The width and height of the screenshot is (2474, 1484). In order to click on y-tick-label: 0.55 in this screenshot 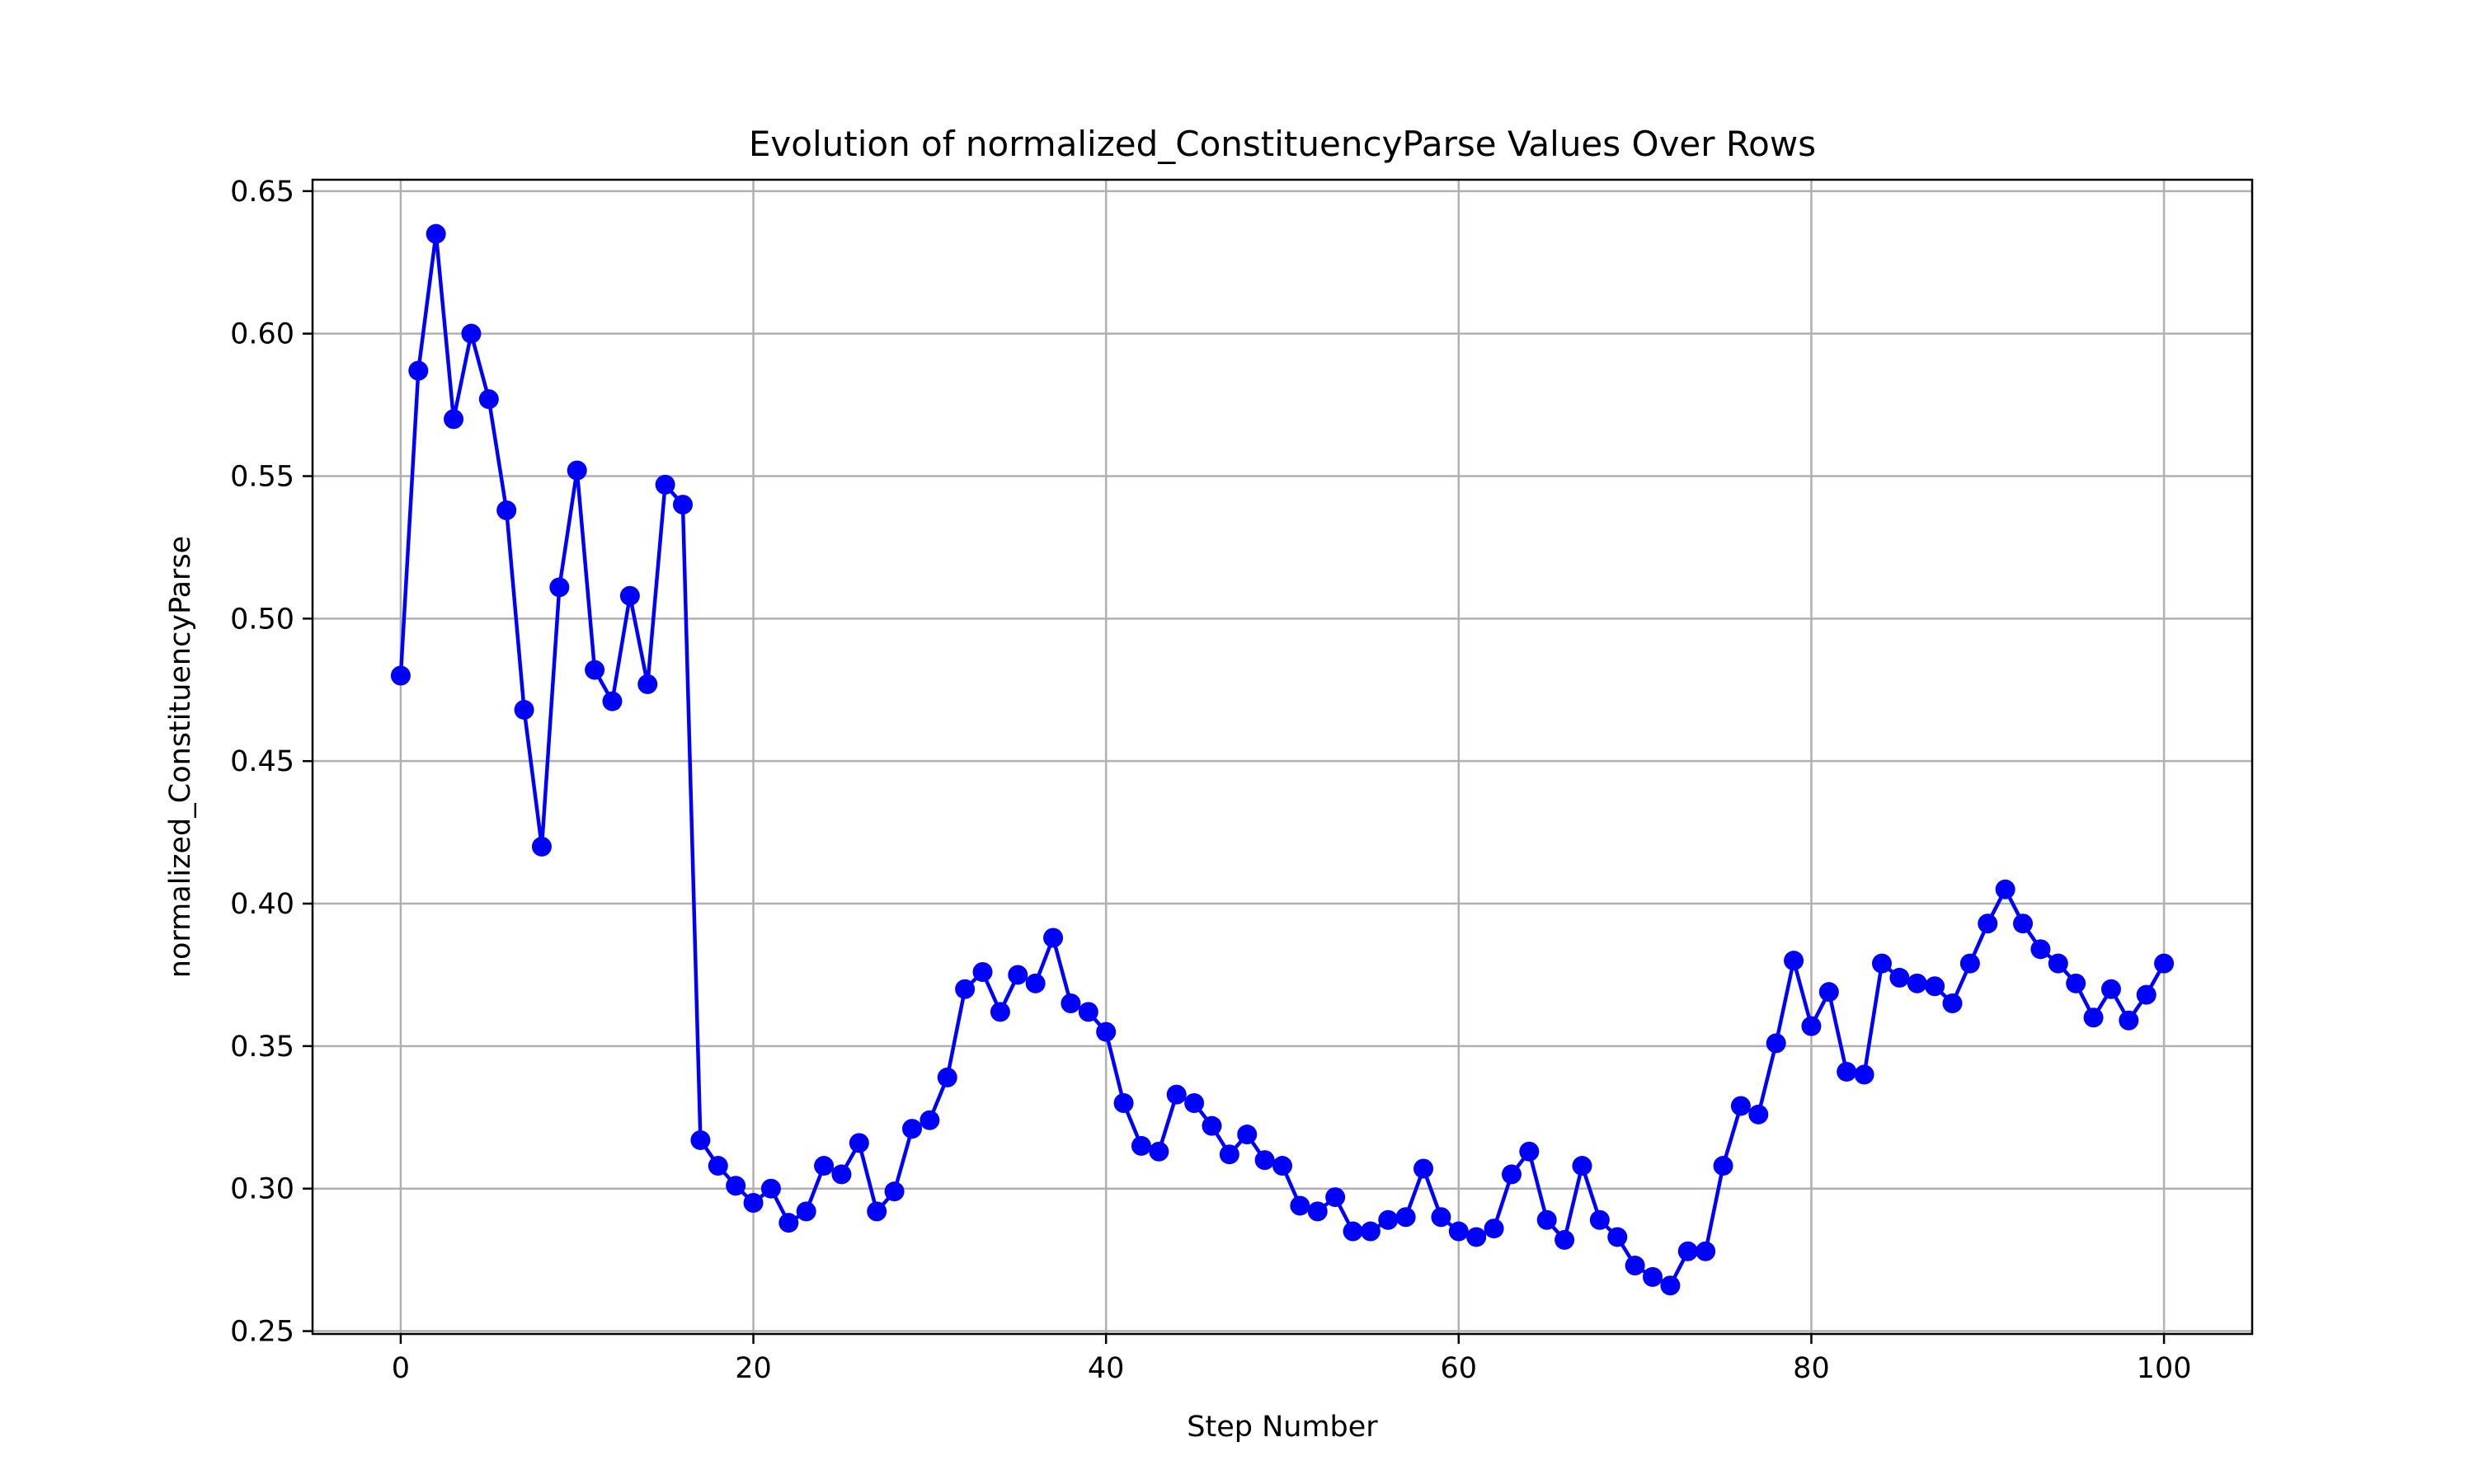, I will do `click(262, 477)`.